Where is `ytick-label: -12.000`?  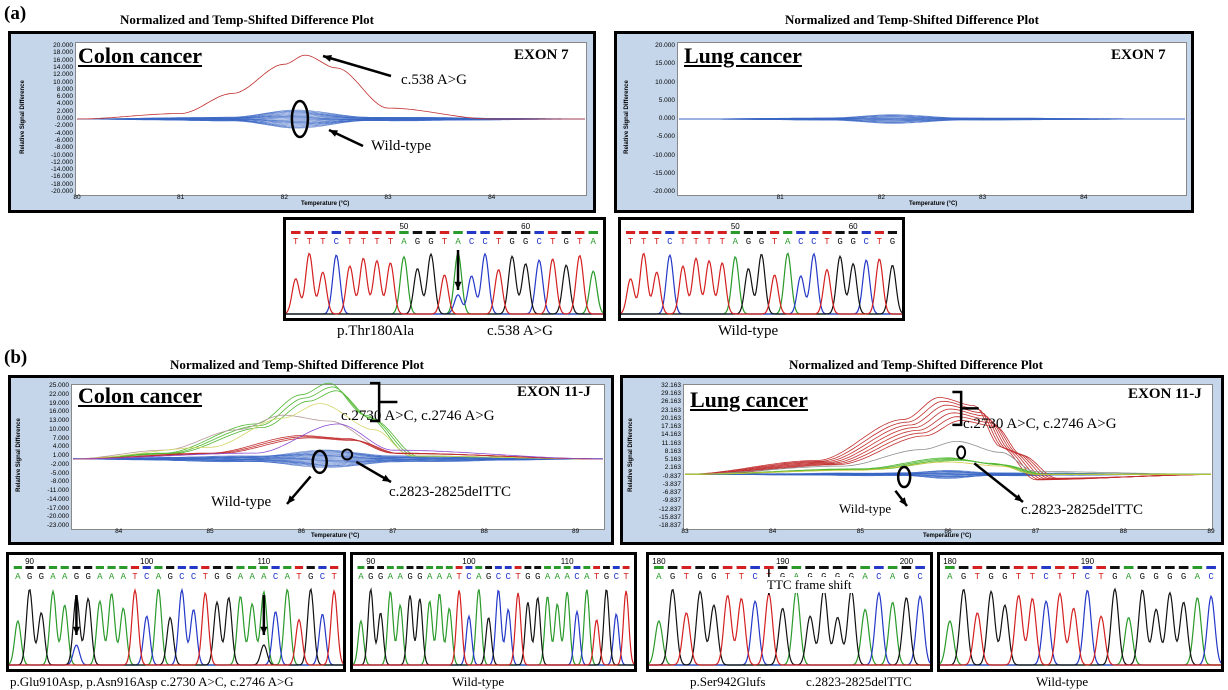
ytick-label: -12.000 is located at coordinates (61, 162).